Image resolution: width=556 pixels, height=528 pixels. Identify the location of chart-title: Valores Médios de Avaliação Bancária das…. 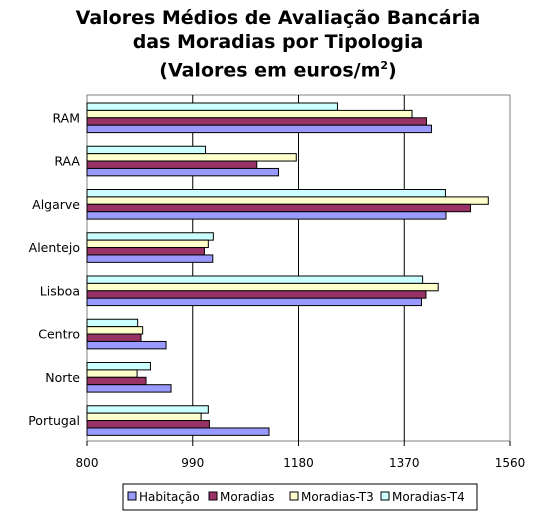
(278, 44).